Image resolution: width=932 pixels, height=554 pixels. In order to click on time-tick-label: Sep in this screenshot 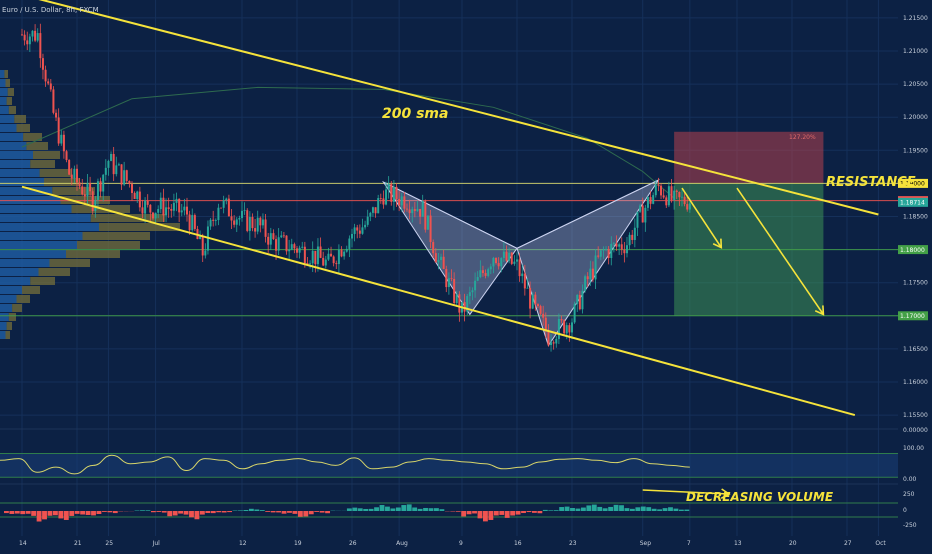, I will do `click(646, 543)`.